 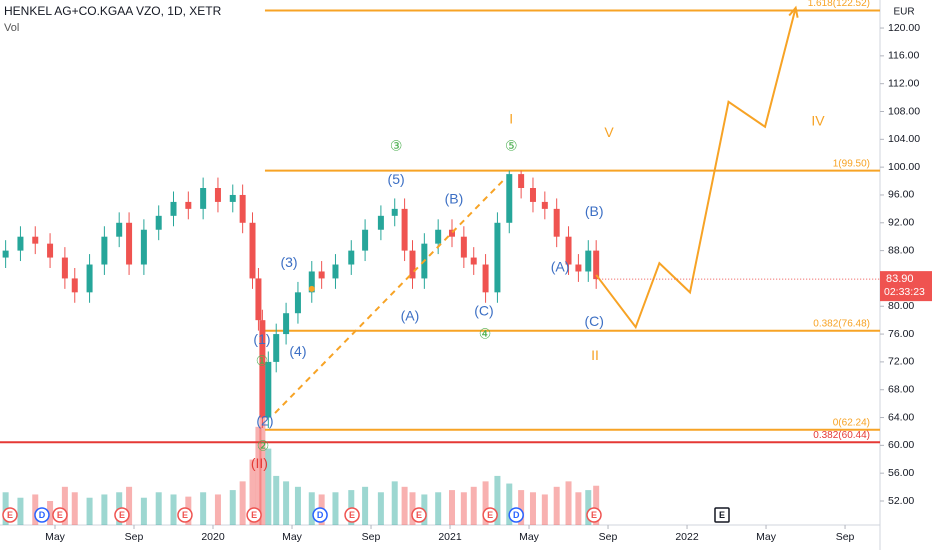 I want to click on x-tick-label: 2021, so click(x=450, y=537).